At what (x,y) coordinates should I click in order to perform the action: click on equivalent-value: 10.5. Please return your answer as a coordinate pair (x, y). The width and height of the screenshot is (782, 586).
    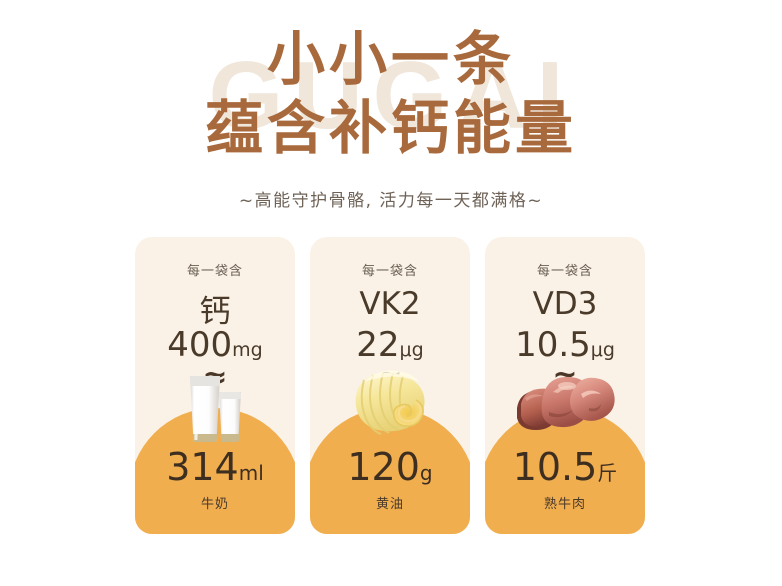
    Looking at the image, I should click on (555, 467).